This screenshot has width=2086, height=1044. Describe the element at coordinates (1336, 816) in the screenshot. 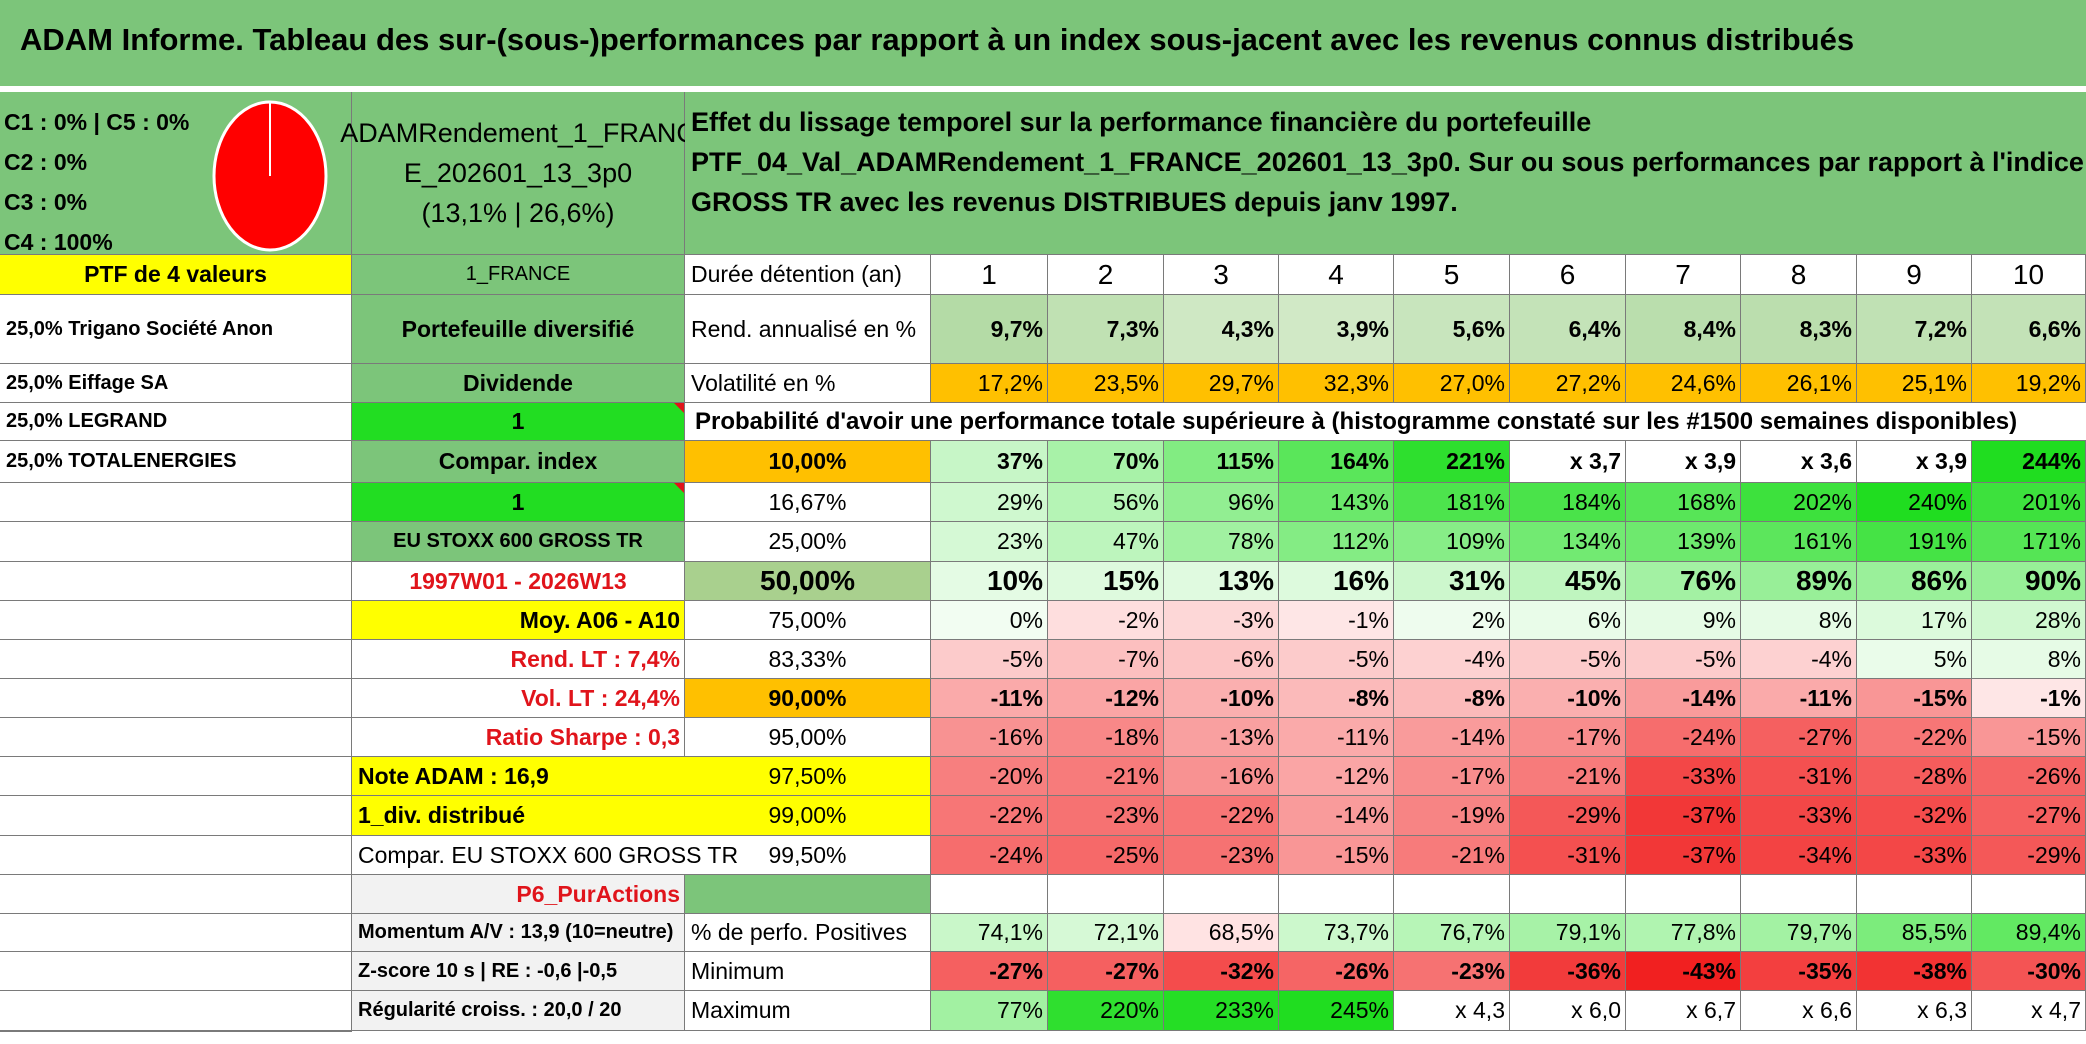

I see `probability-value: -14%` at that location.